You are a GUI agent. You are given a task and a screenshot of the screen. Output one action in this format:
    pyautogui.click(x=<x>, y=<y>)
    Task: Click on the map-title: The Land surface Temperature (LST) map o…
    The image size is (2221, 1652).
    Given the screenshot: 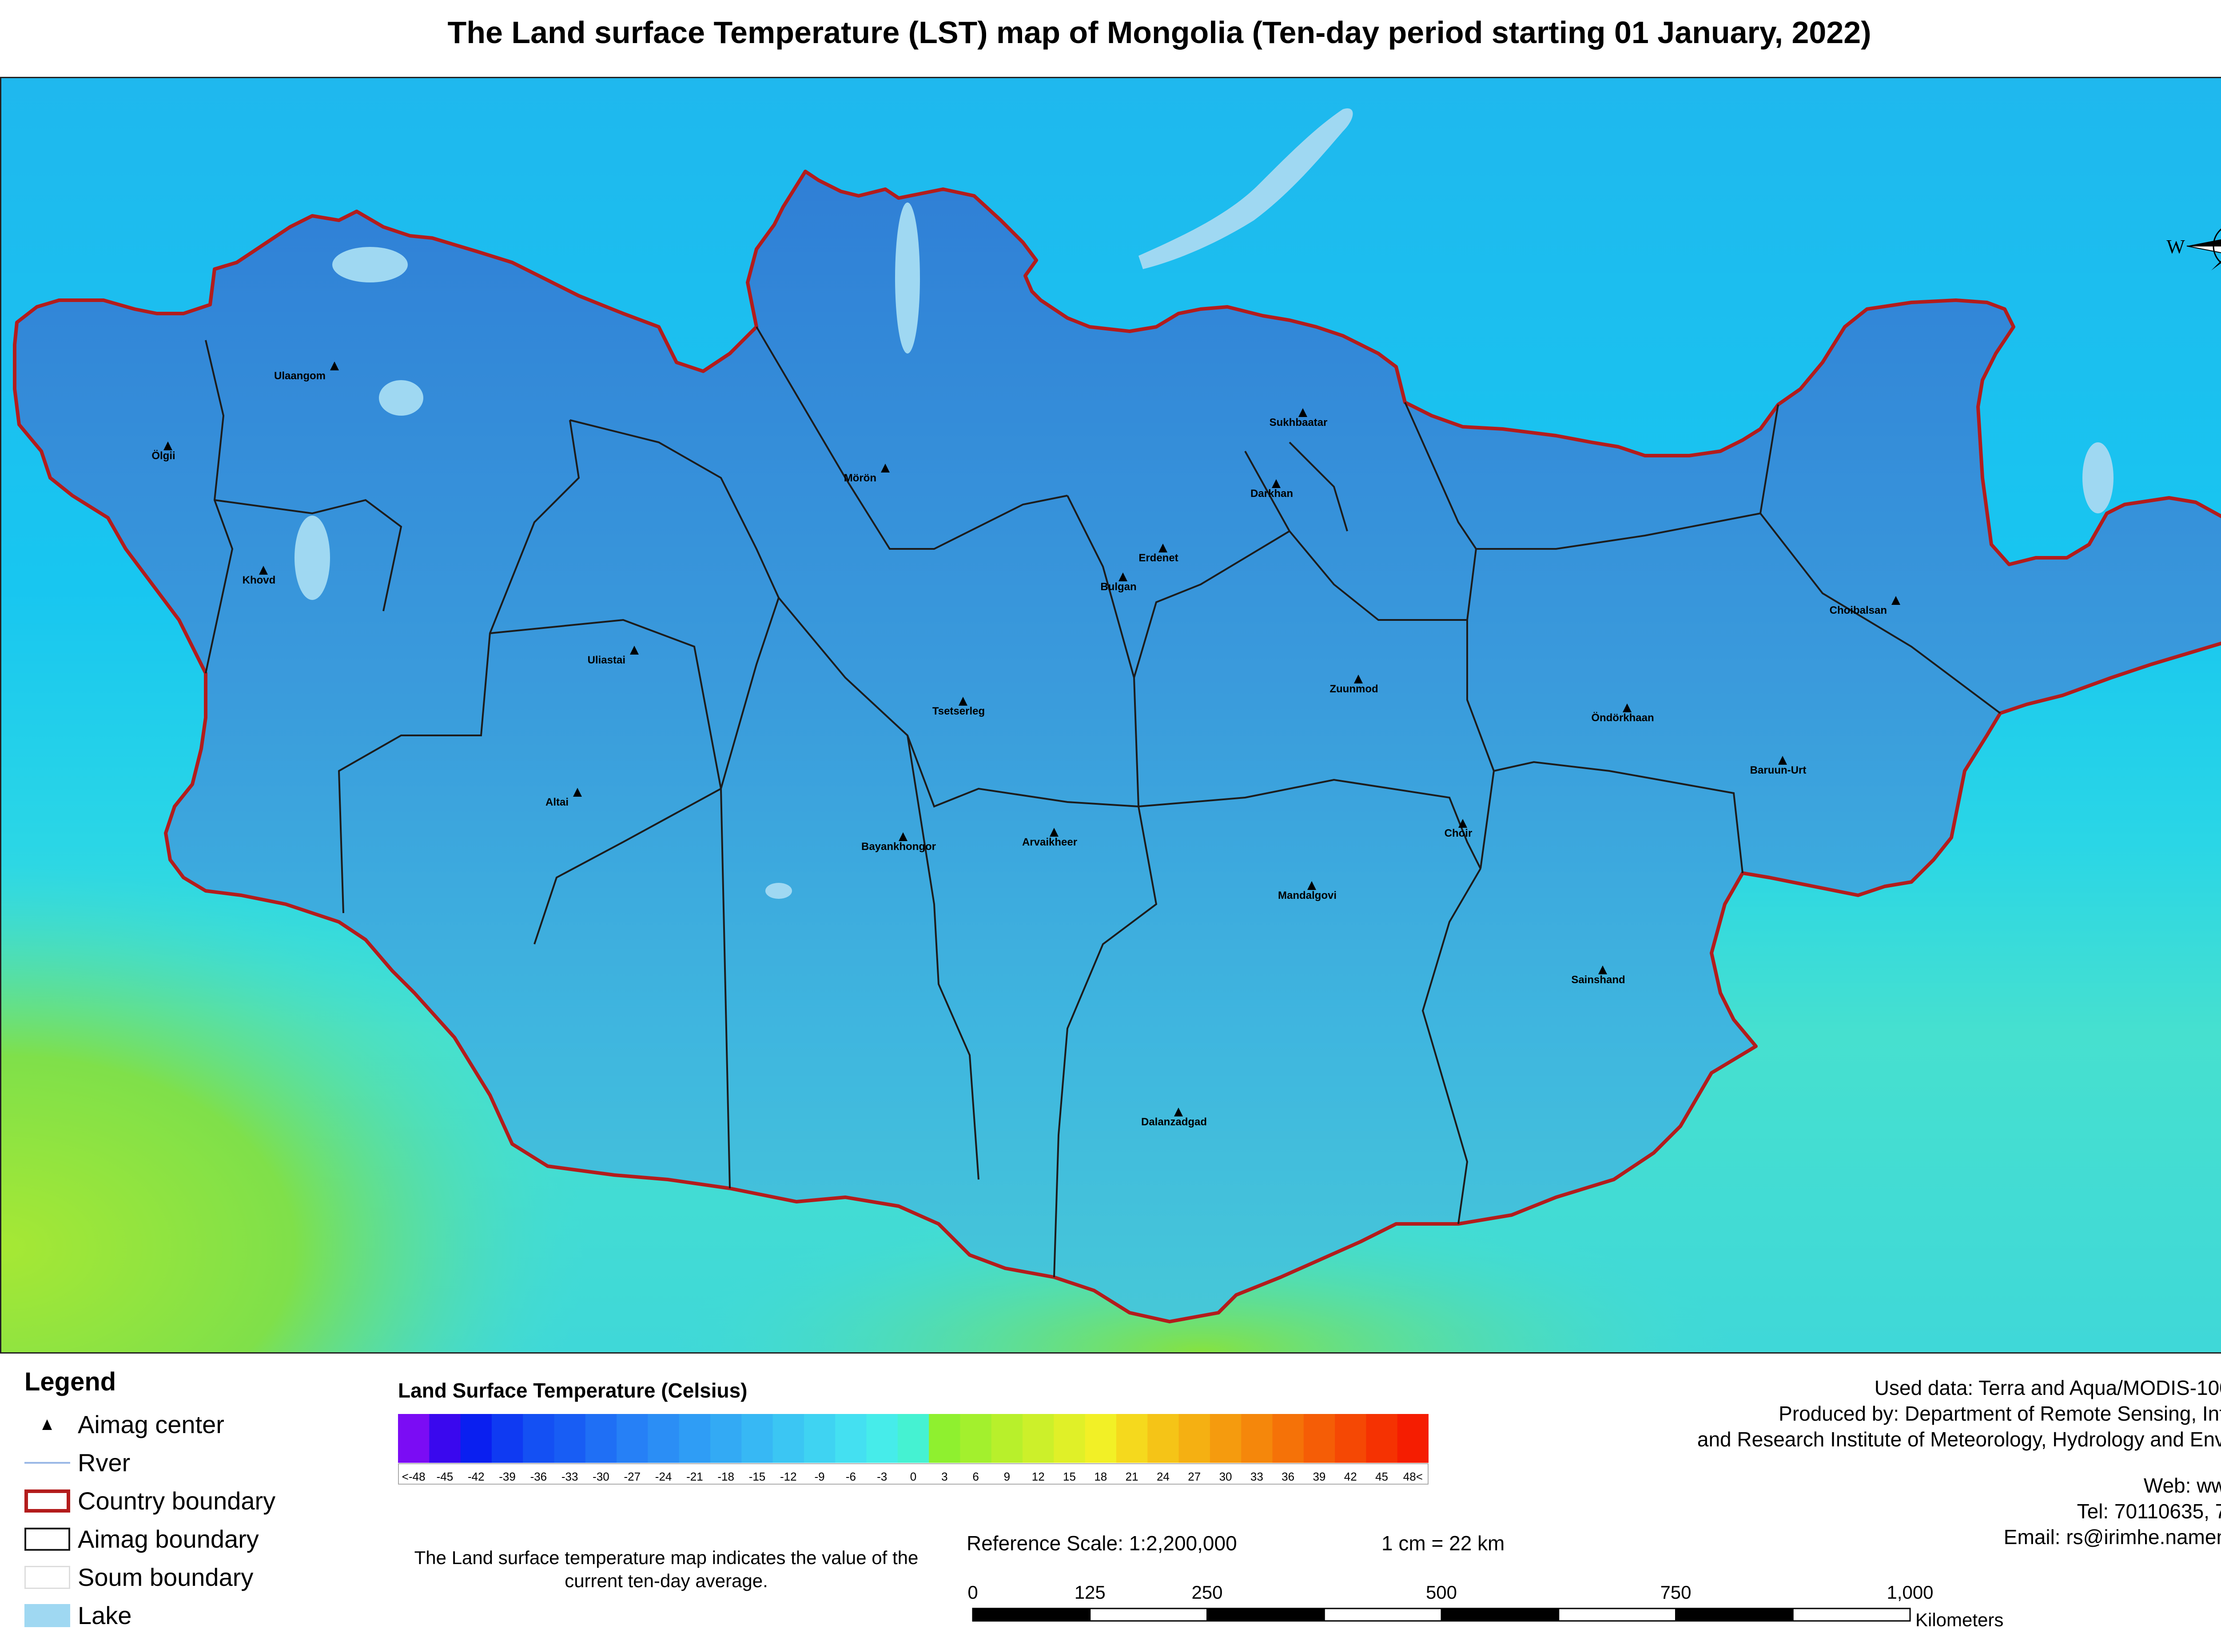 What is the action you would take?
    pyautogui.click(x=1159, y=32)
    